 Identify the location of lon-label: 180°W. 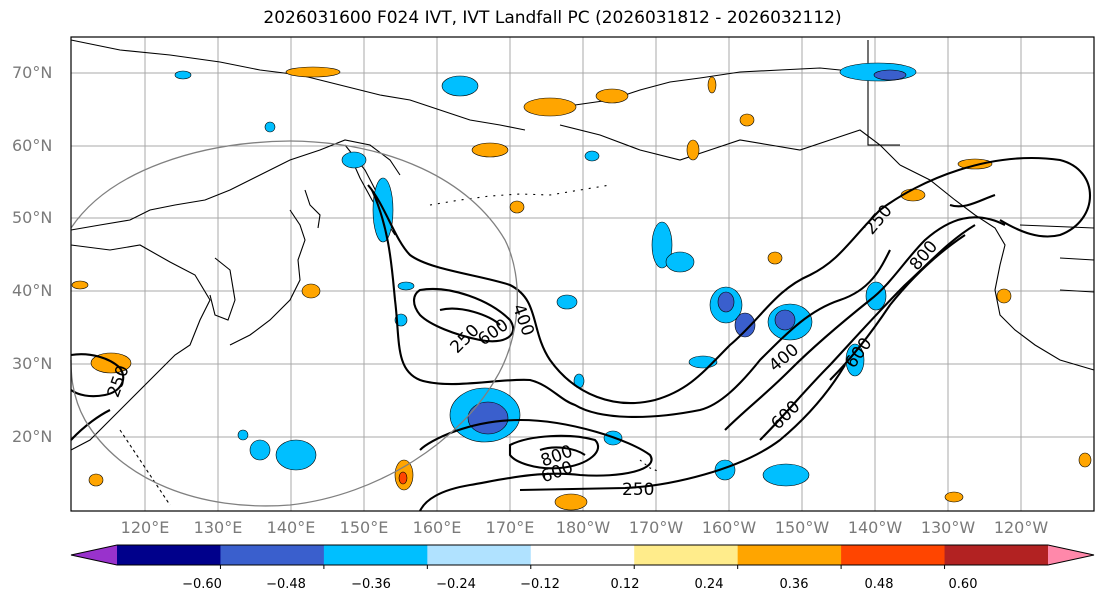
(583, 527).